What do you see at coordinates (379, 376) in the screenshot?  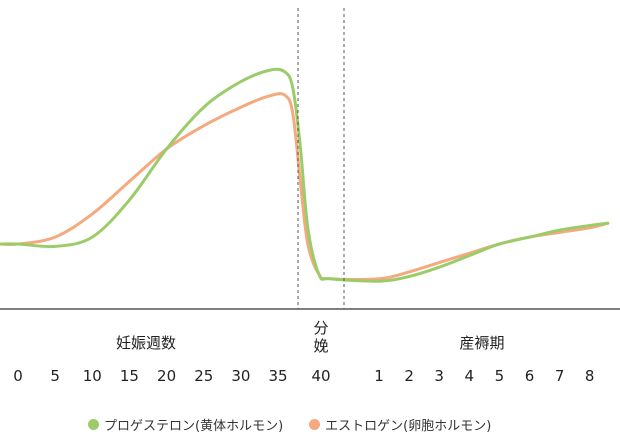 I see `x-tick-label-postpartum: 1` at bounding box center [379, 376].